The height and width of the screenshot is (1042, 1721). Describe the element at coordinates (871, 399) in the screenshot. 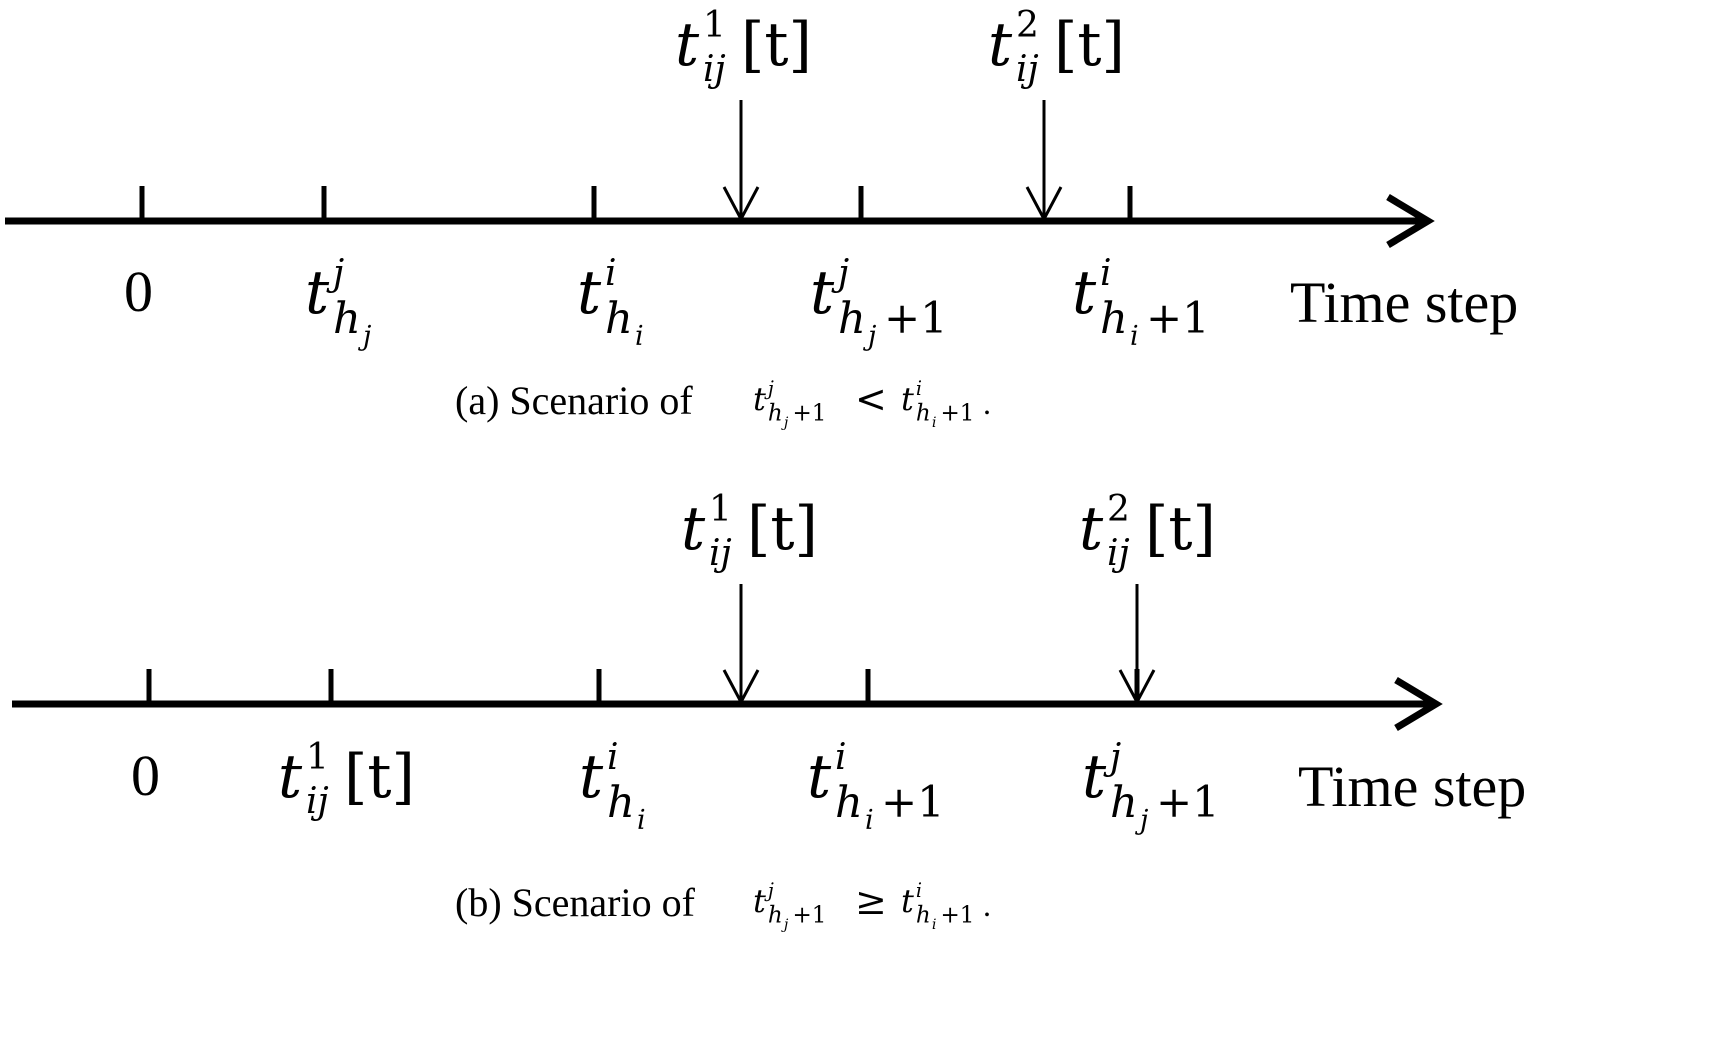

I see `caption-relation: <` at that location.